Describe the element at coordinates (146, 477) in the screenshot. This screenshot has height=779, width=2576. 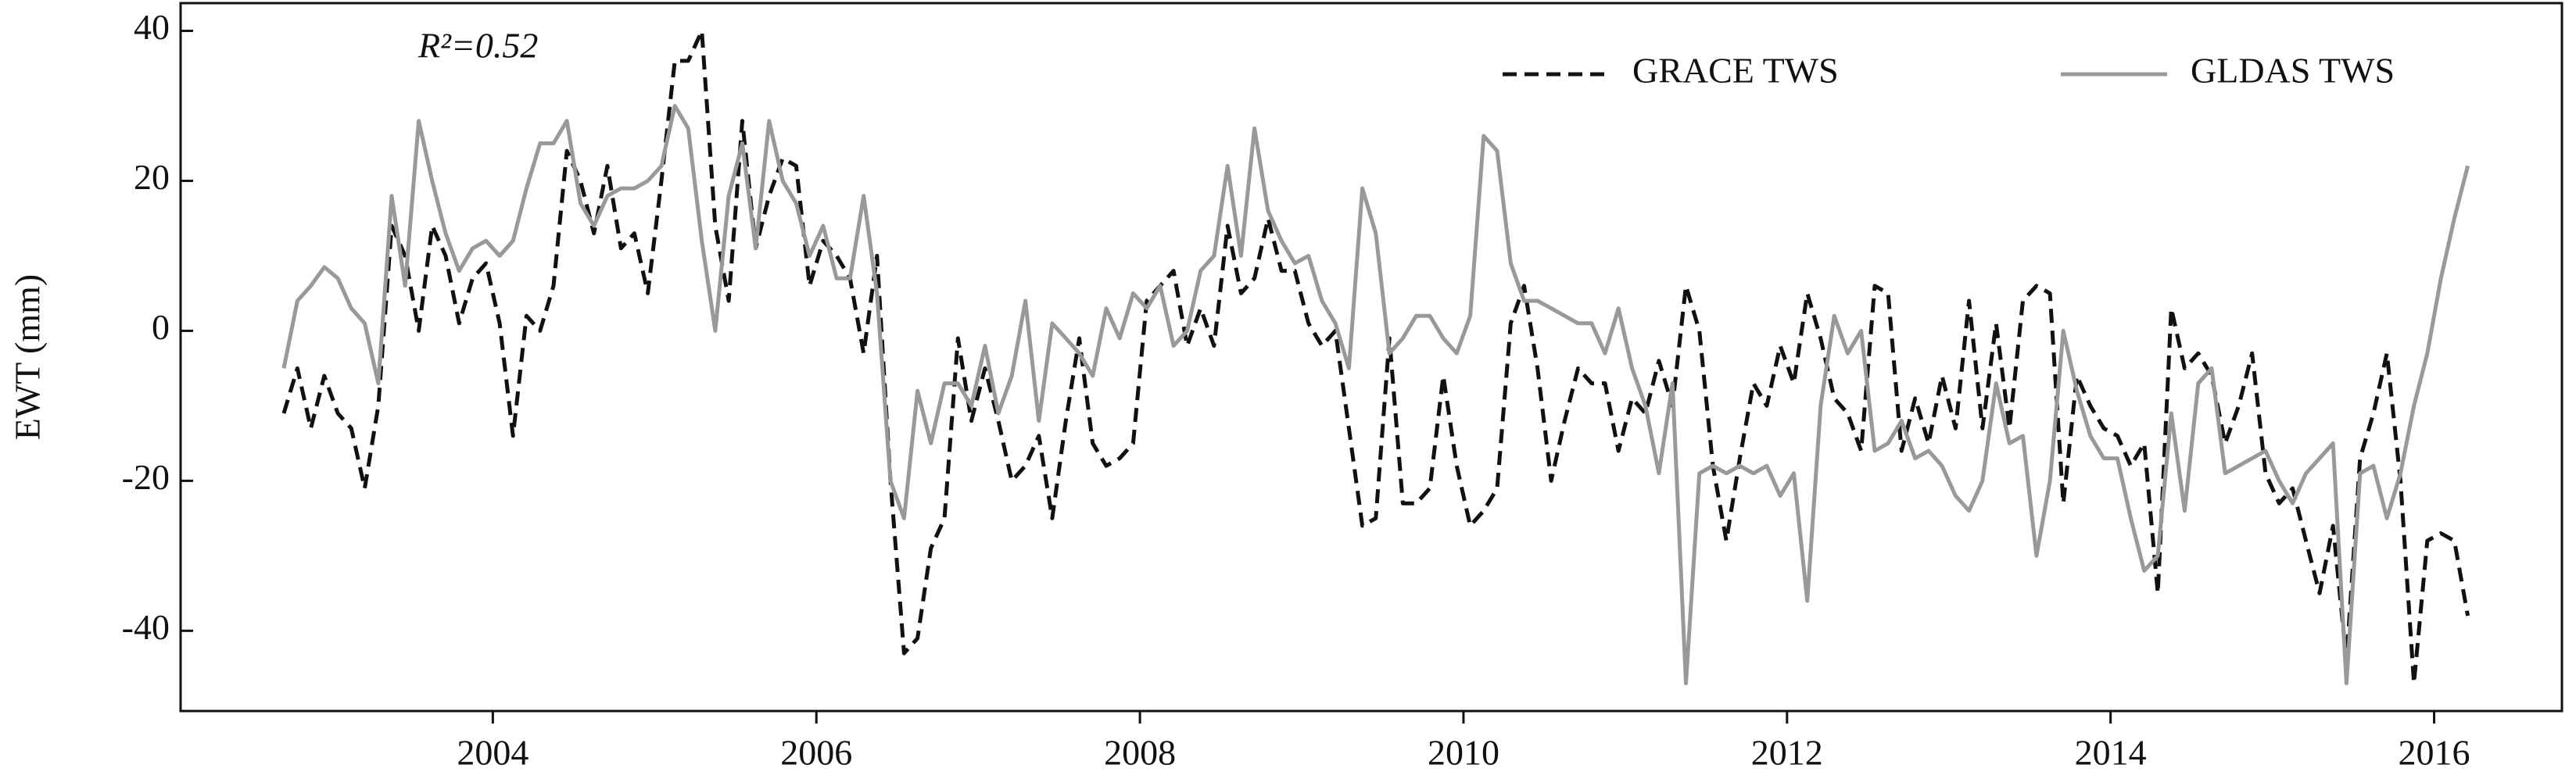
I see `y-tick-label: -20` at that location.